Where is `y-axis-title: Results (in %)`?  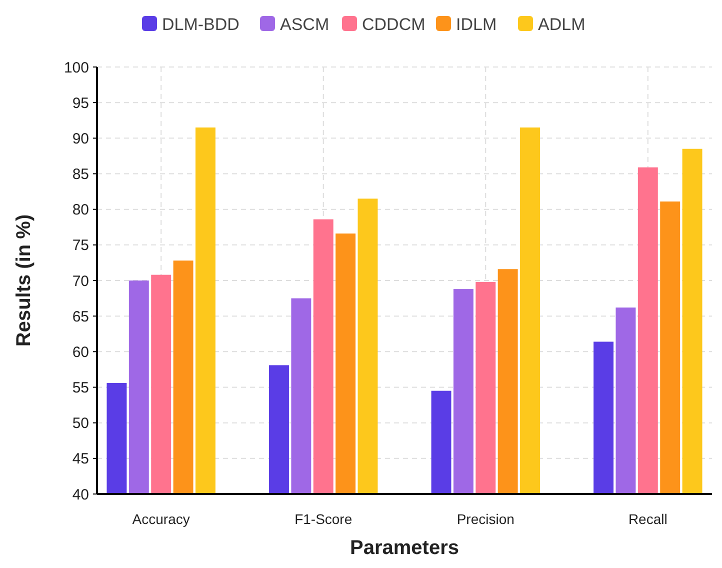
y-axis-title: Results (in %) is located at coordinates (24, 280).